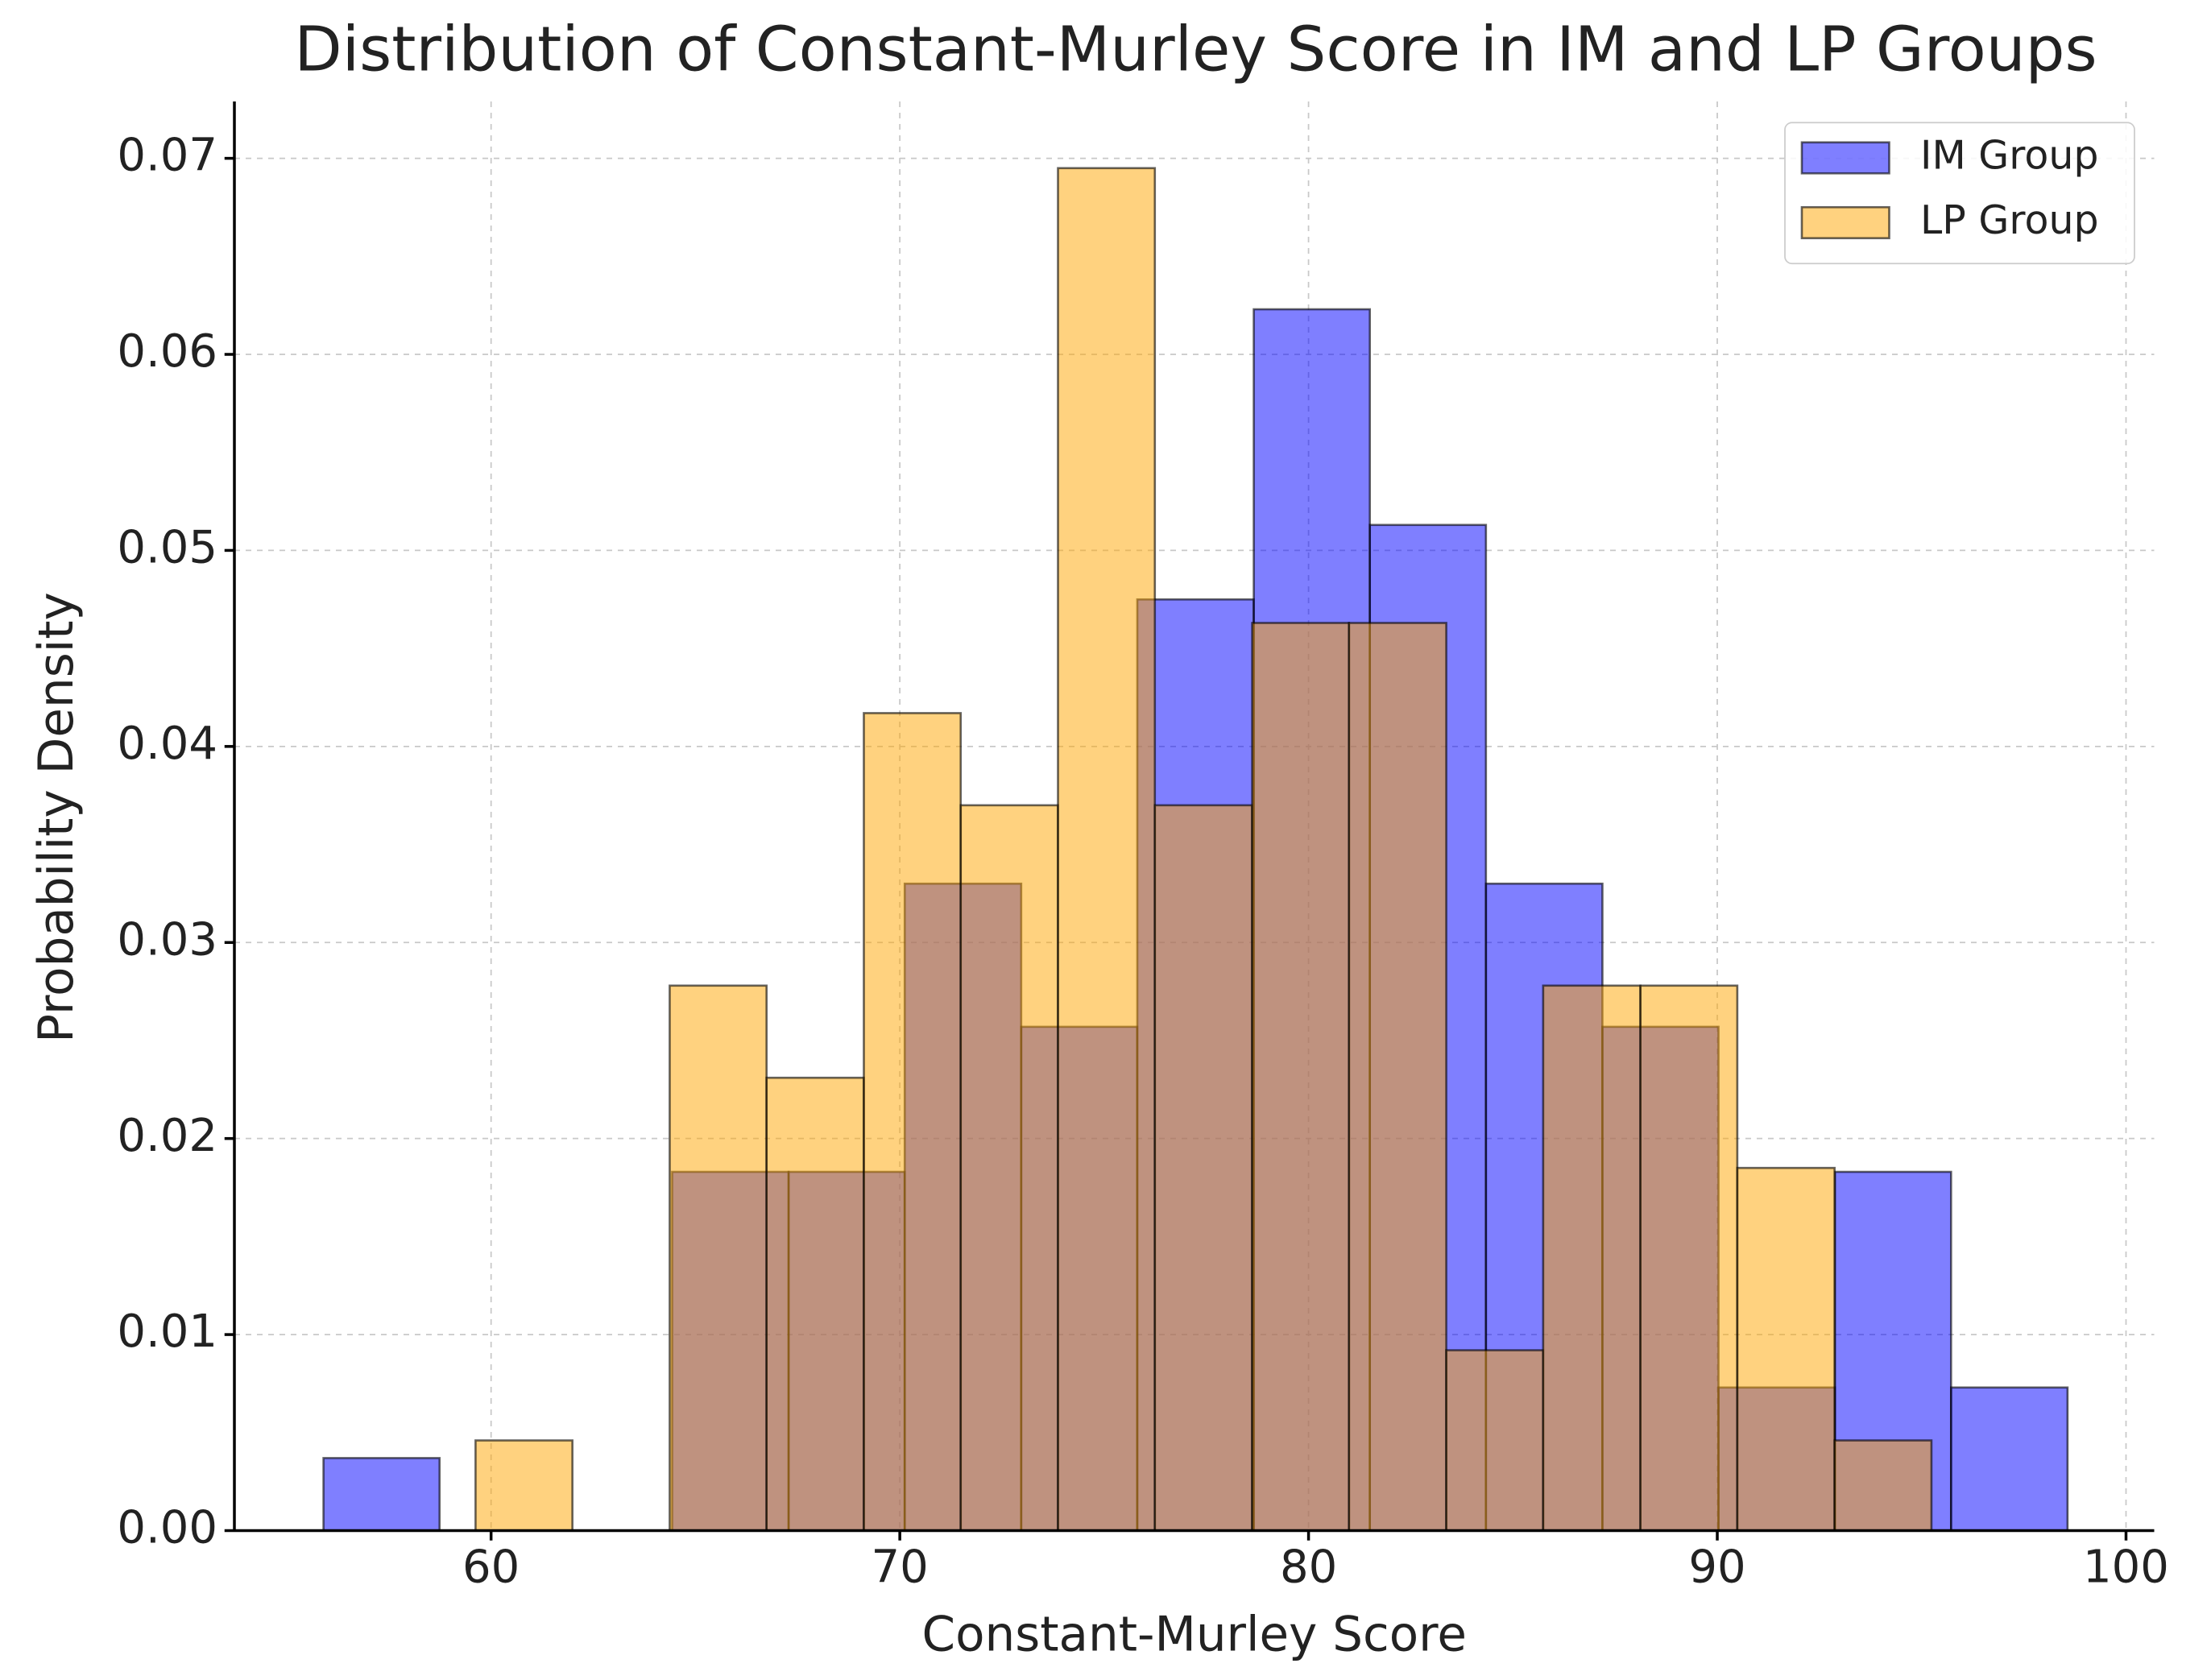  What do you see at coordinates (899, 1567) in the screenshot?
I see `x-tick-label: 70` at bounding box center [899, 1567].